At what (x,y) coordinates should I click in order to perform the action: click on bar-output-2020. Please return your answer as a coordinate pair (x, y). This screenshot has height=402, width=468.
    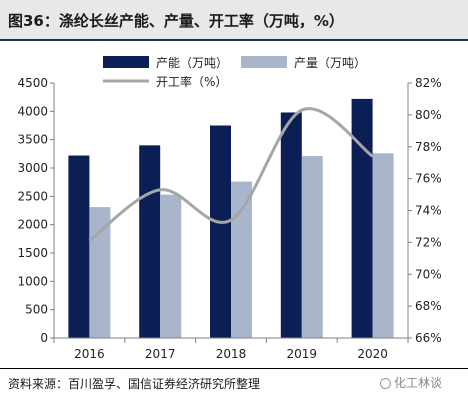
    Looking at the image, I should click on (383, 245).